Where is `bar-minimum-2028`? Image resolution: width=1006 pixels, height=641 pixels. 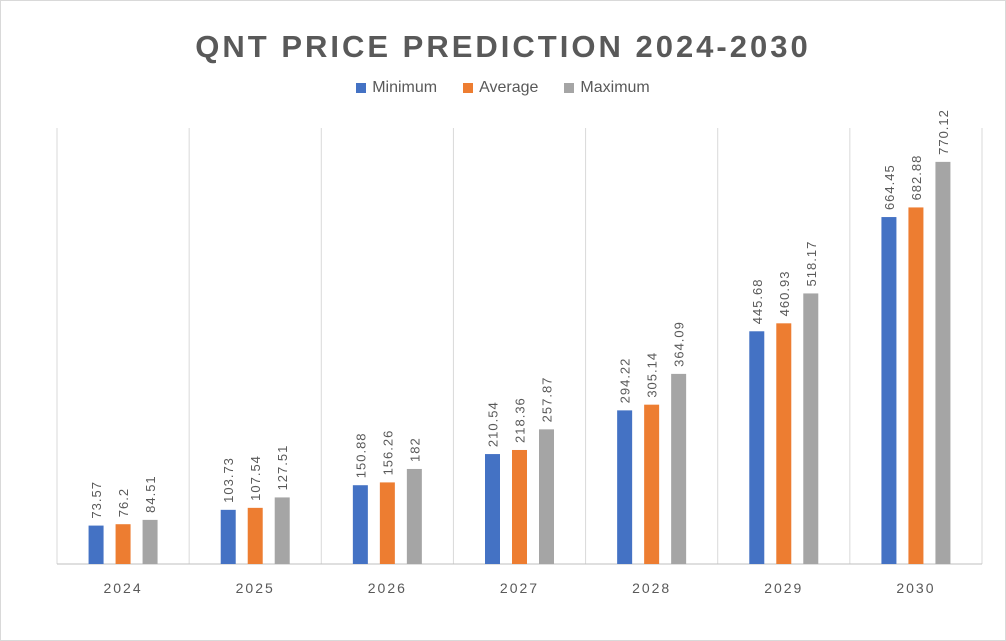
bar-minimum-2028 is located at coordinates (625, 487).